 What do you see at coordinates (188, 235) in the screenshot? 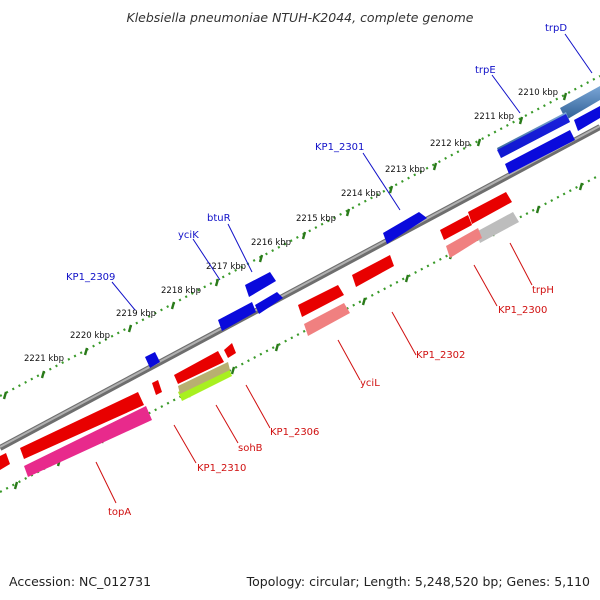
I see `gene-label-yciK: yciK` at bounding box center [188, 235].